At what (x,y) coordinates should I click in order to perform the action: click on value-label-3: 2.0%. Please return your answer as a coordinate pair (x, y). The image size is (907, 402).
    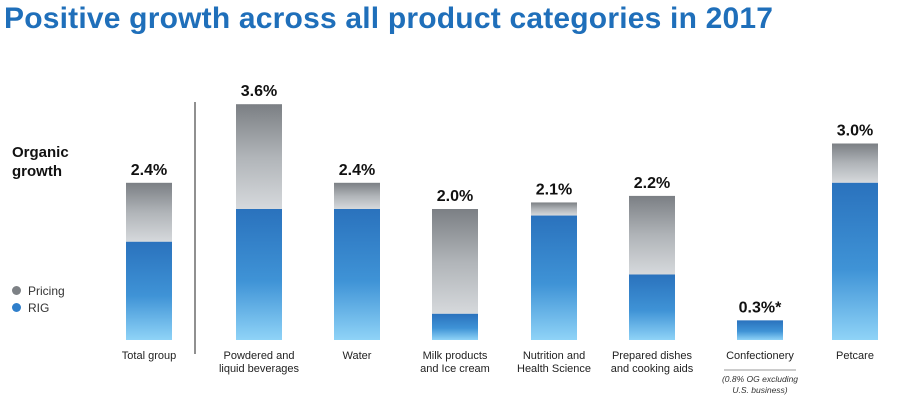
    Looking at the image, I should click on (455, 196).